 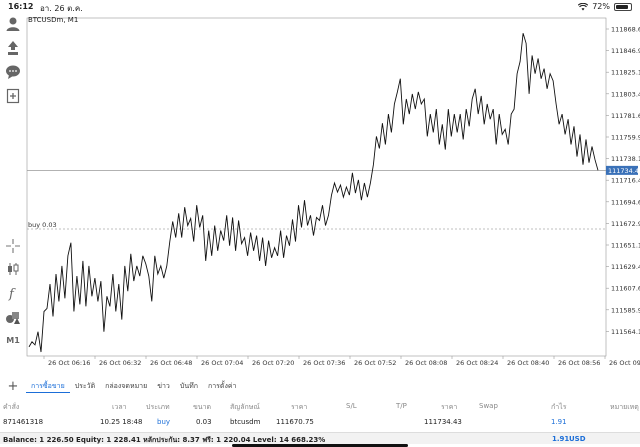 What do you see at coordinates (561, 439) in the screenshot?
I see `total-profit: 1.91` at bounding box center [561, 439].